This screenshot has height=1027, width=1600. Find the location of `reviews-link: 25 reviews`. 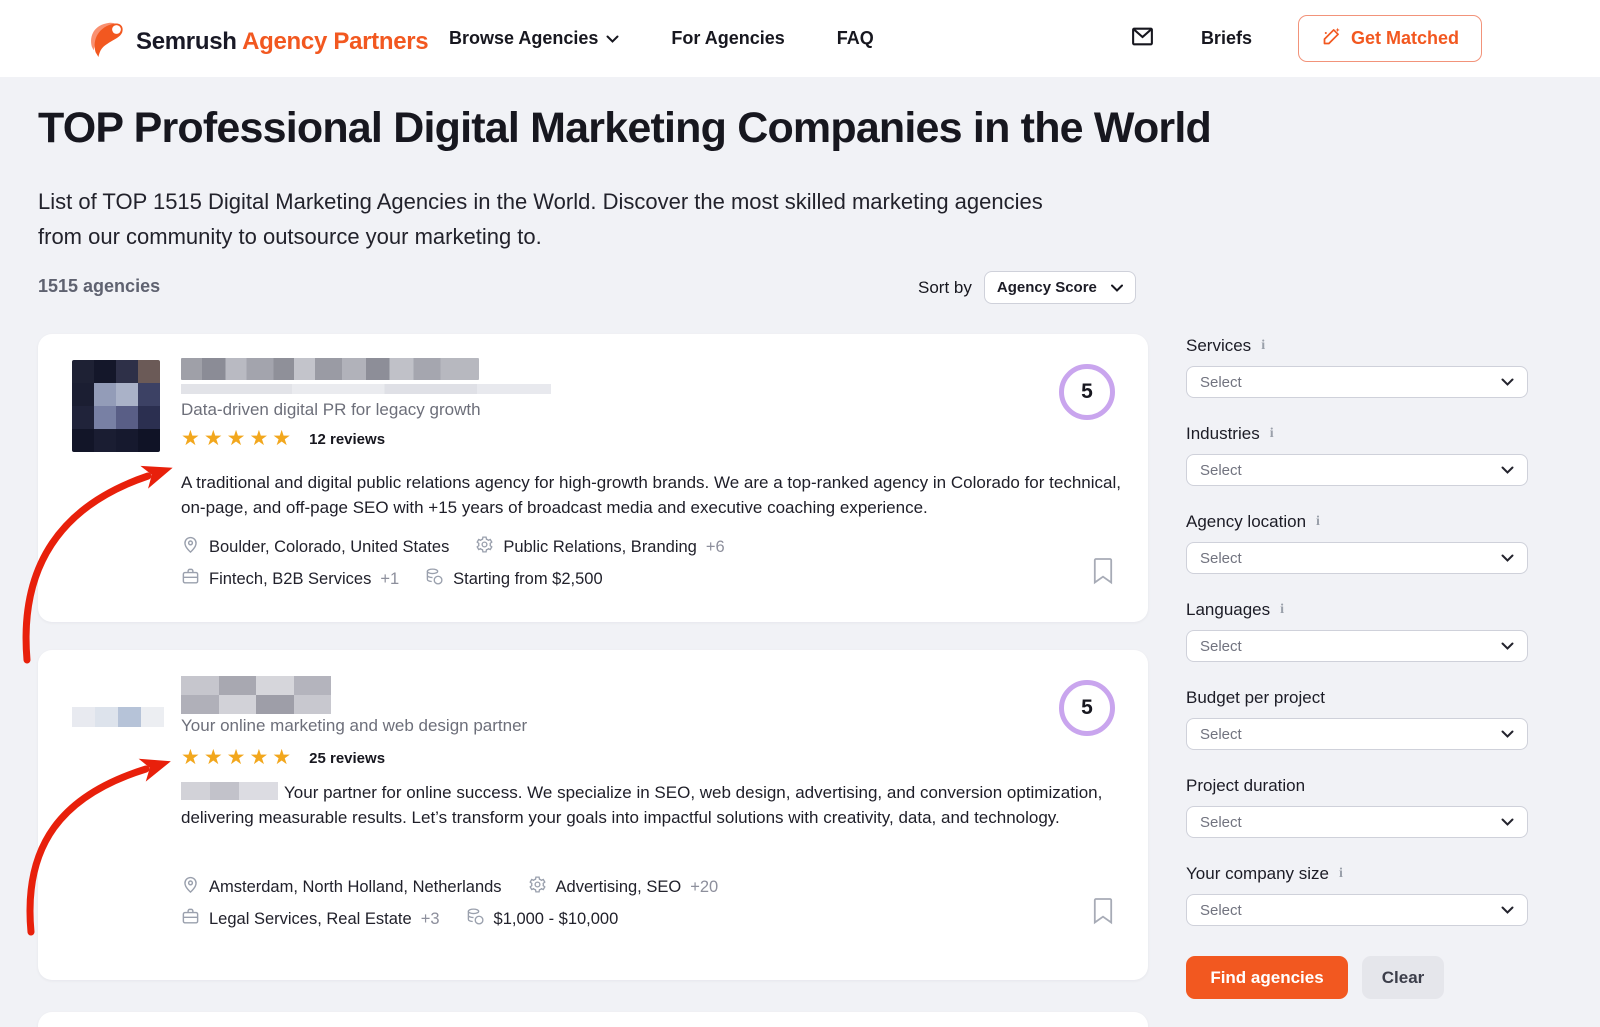

reviews-link: 25 reviews is located at coordinates (347, 758).